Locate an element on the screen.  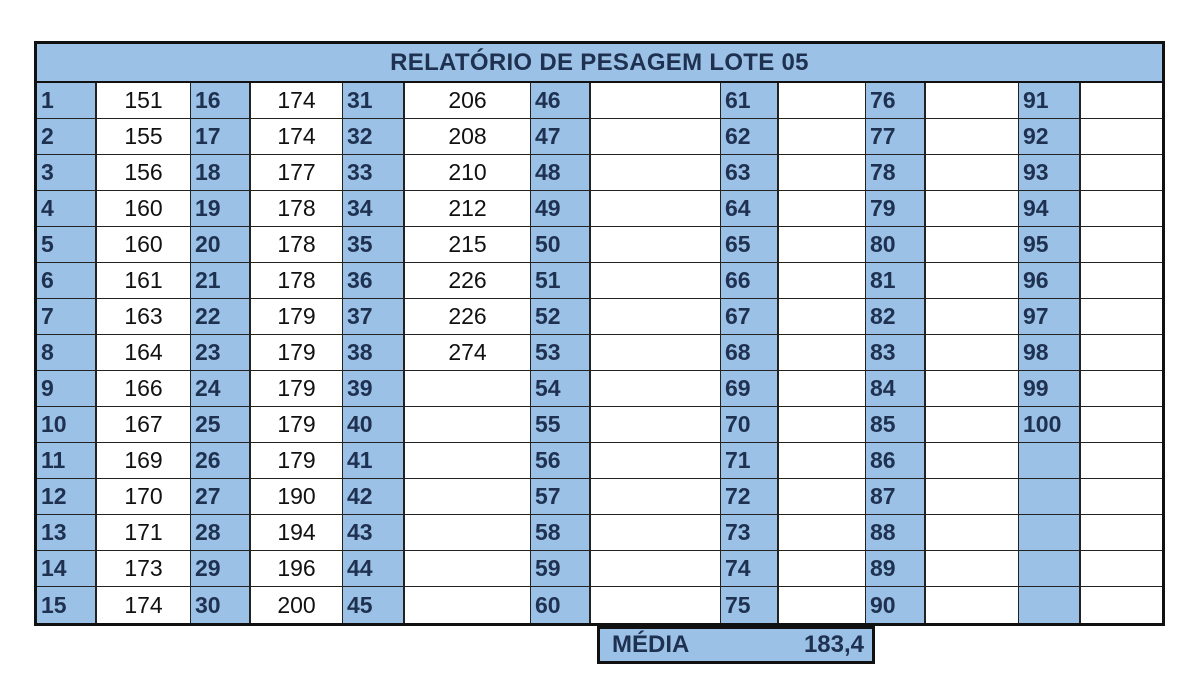
weight-value-cell: 194 is located at coordinates (297, 533).